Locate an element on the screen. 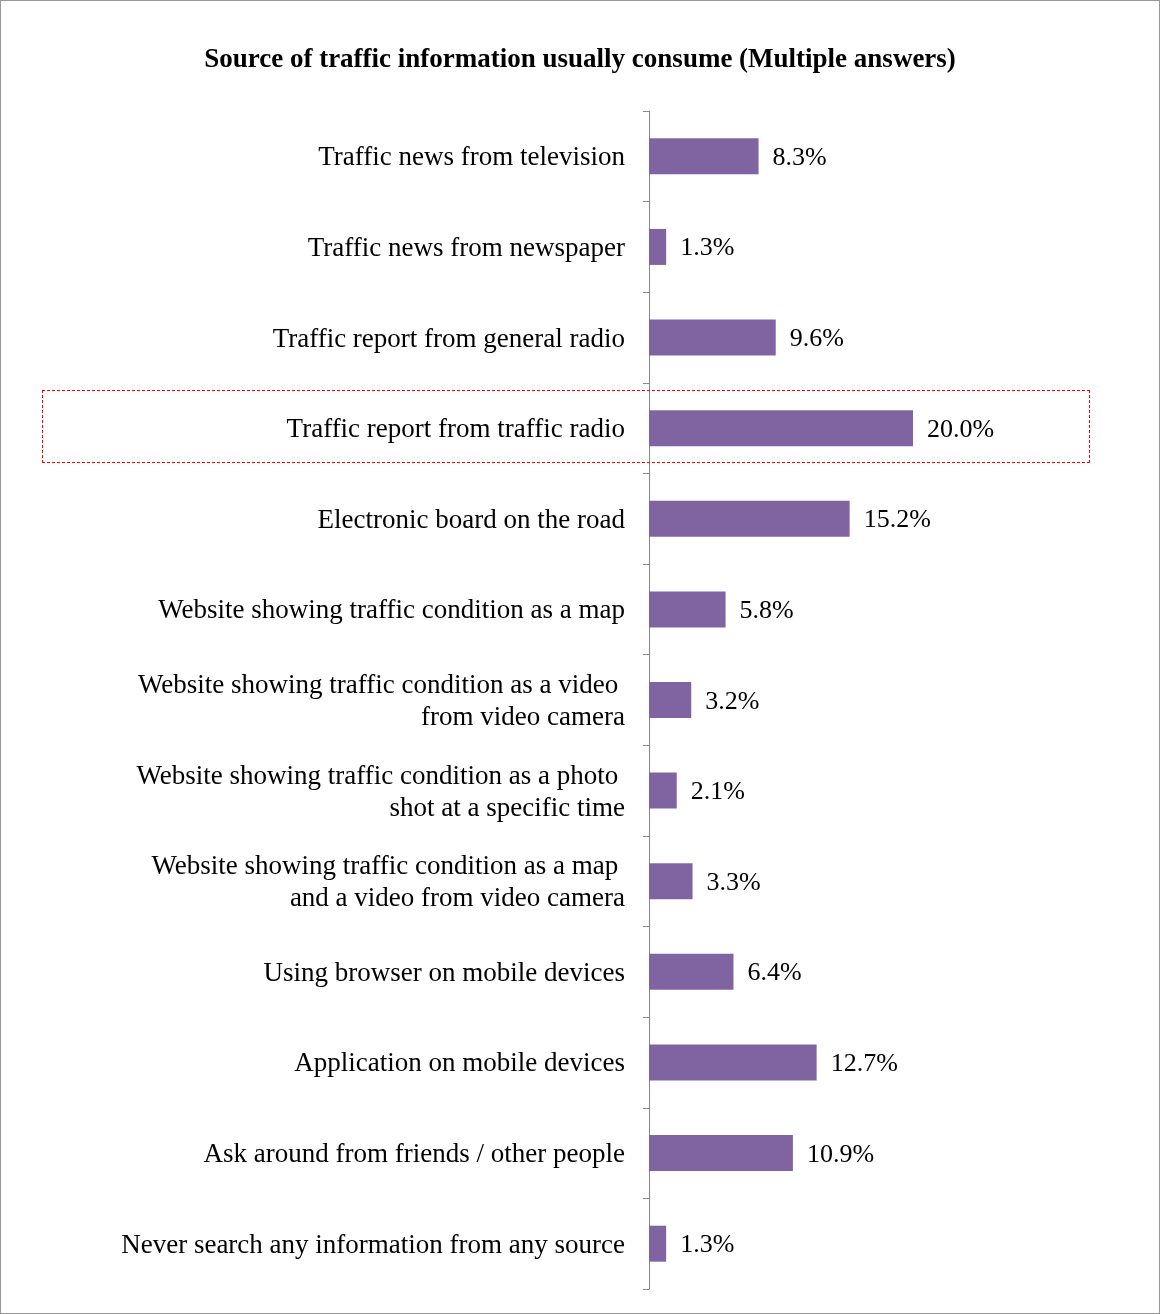  data-label: 10.9% is located at coordinates (840, 1153).